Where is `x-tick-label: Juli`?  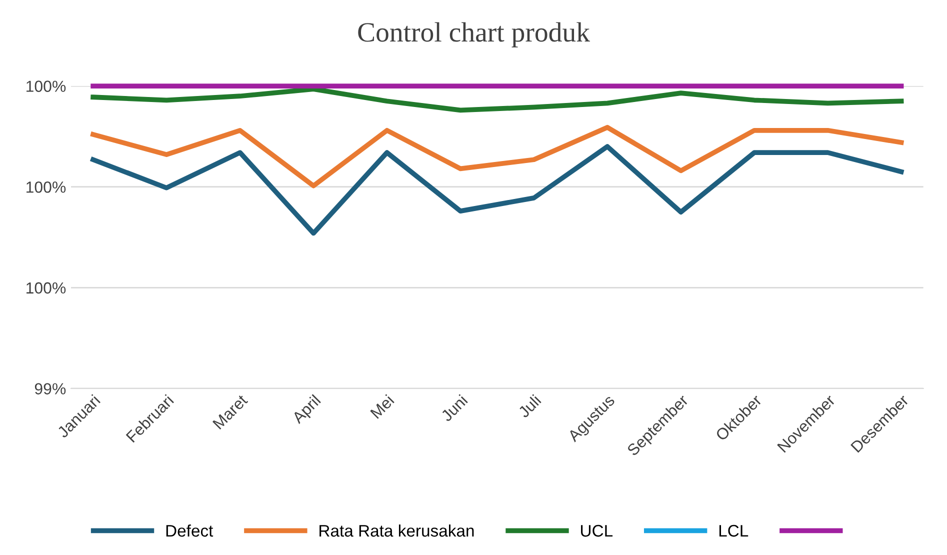 x-tick-label: Juli is located at coordinates (529, 406).